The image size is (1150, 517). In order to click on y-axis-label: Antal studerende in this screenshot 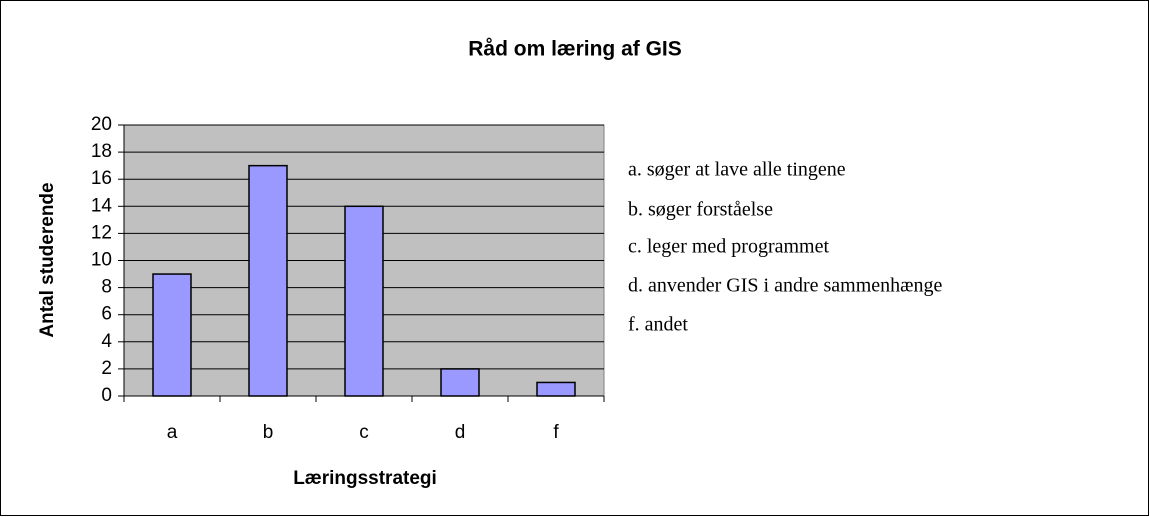, I will do `click(47, 259)`.